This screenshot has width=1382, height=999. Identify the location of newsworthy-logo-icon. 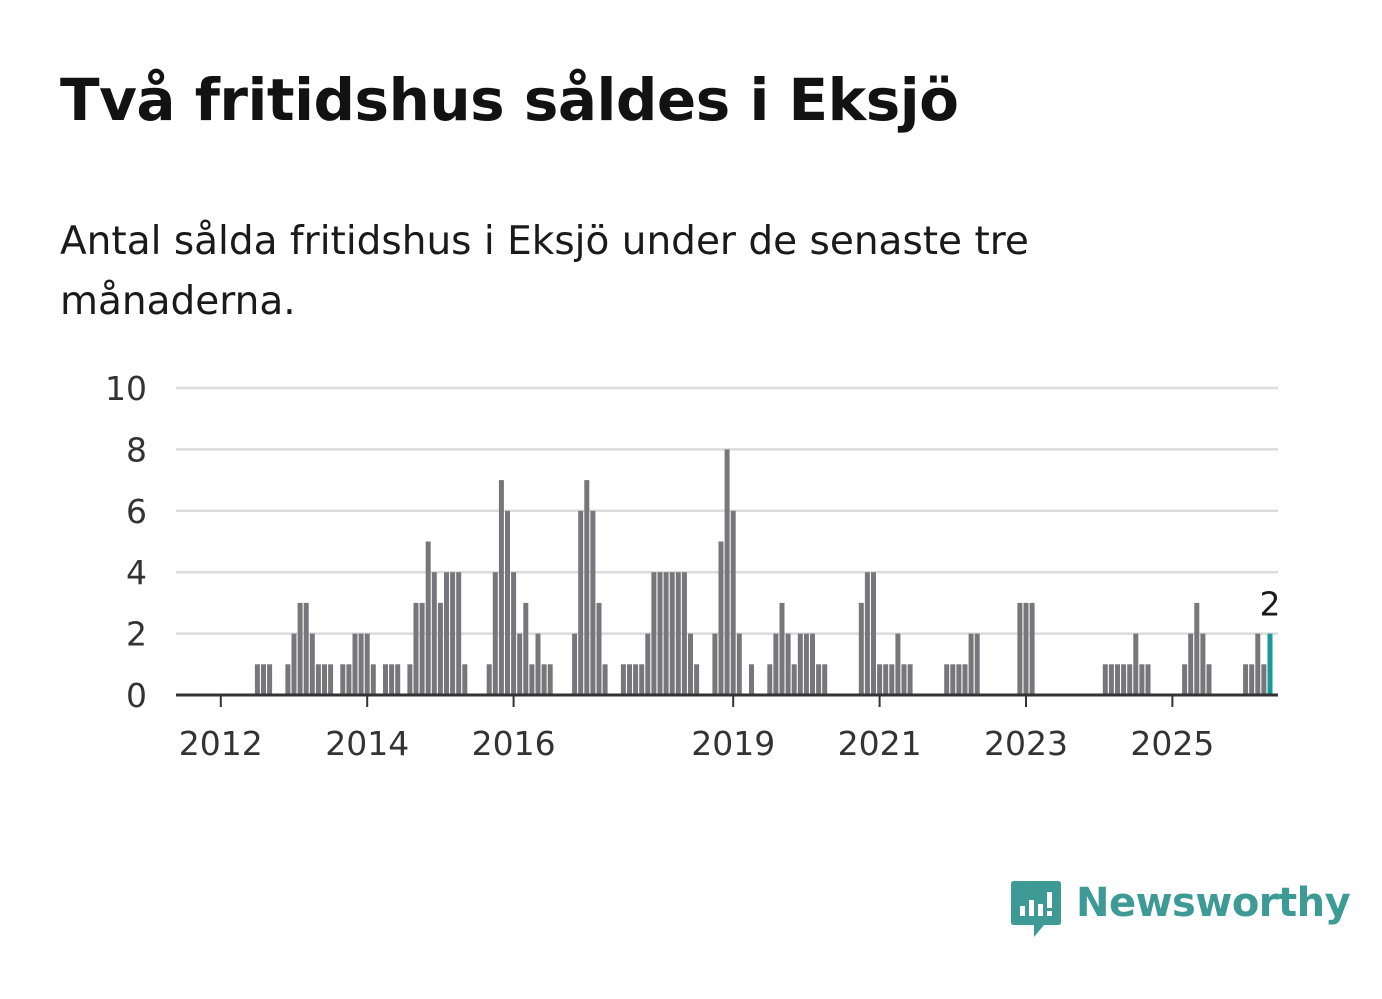
(1036, 909).